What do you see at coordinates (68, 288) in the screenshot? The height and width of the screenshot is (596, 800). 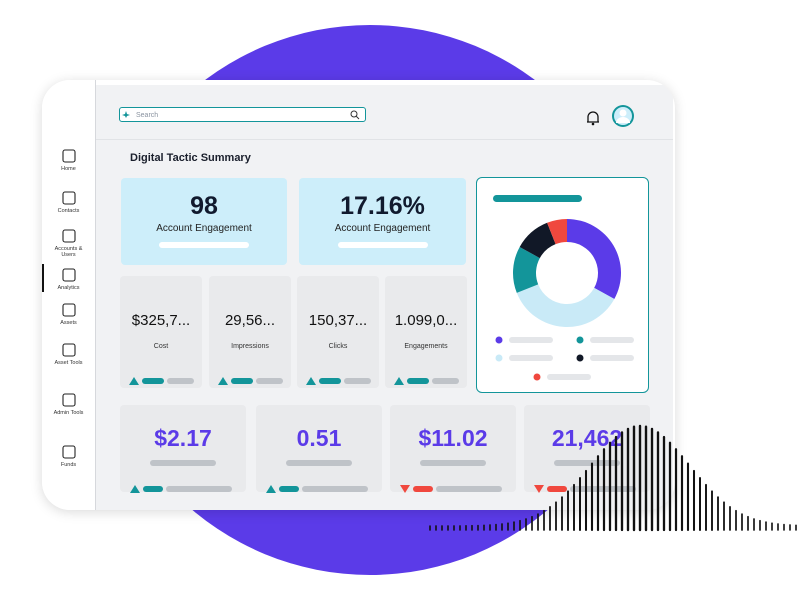 I see `nav-label: Analytics` at bounding box center [68, 288].